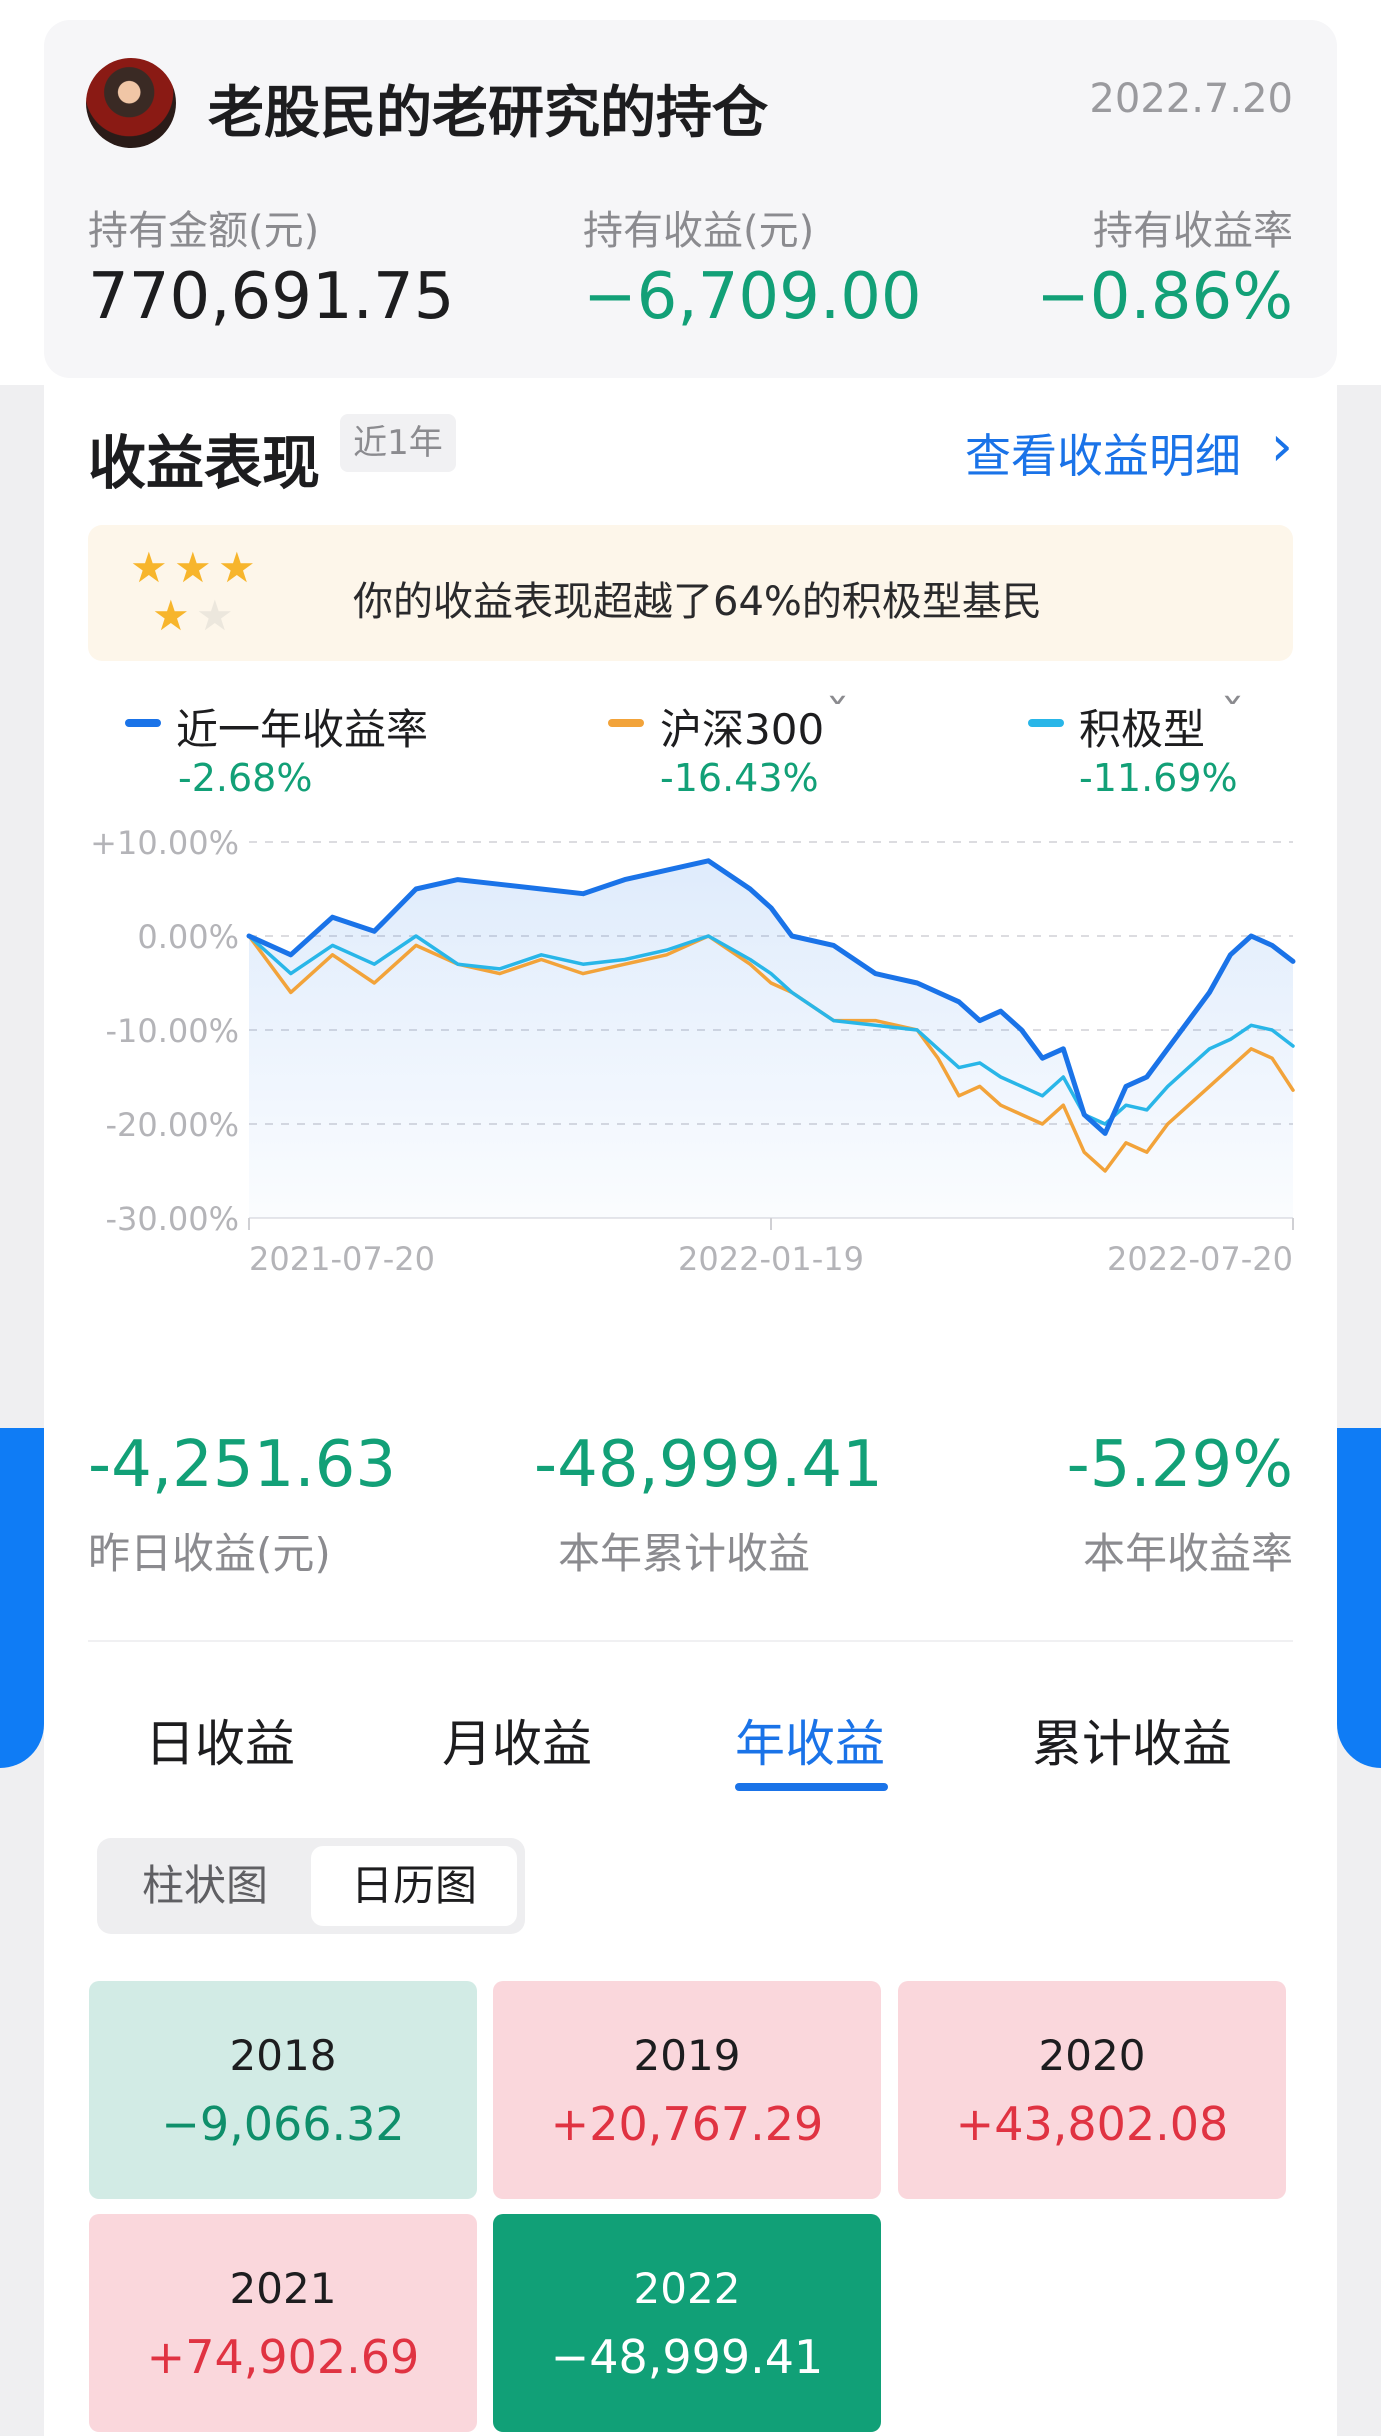 The image size is (1381, 2436). I want to click on holding-profit-label: 持有收益(元), so click(699, 231).